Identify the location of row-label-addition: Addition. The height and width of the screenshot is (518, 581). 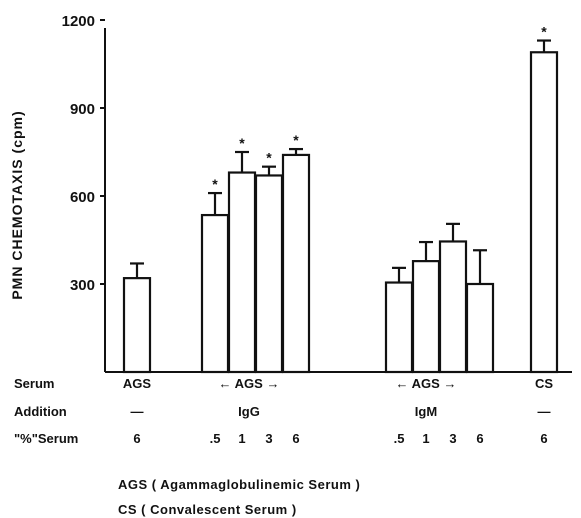
(40, 411).